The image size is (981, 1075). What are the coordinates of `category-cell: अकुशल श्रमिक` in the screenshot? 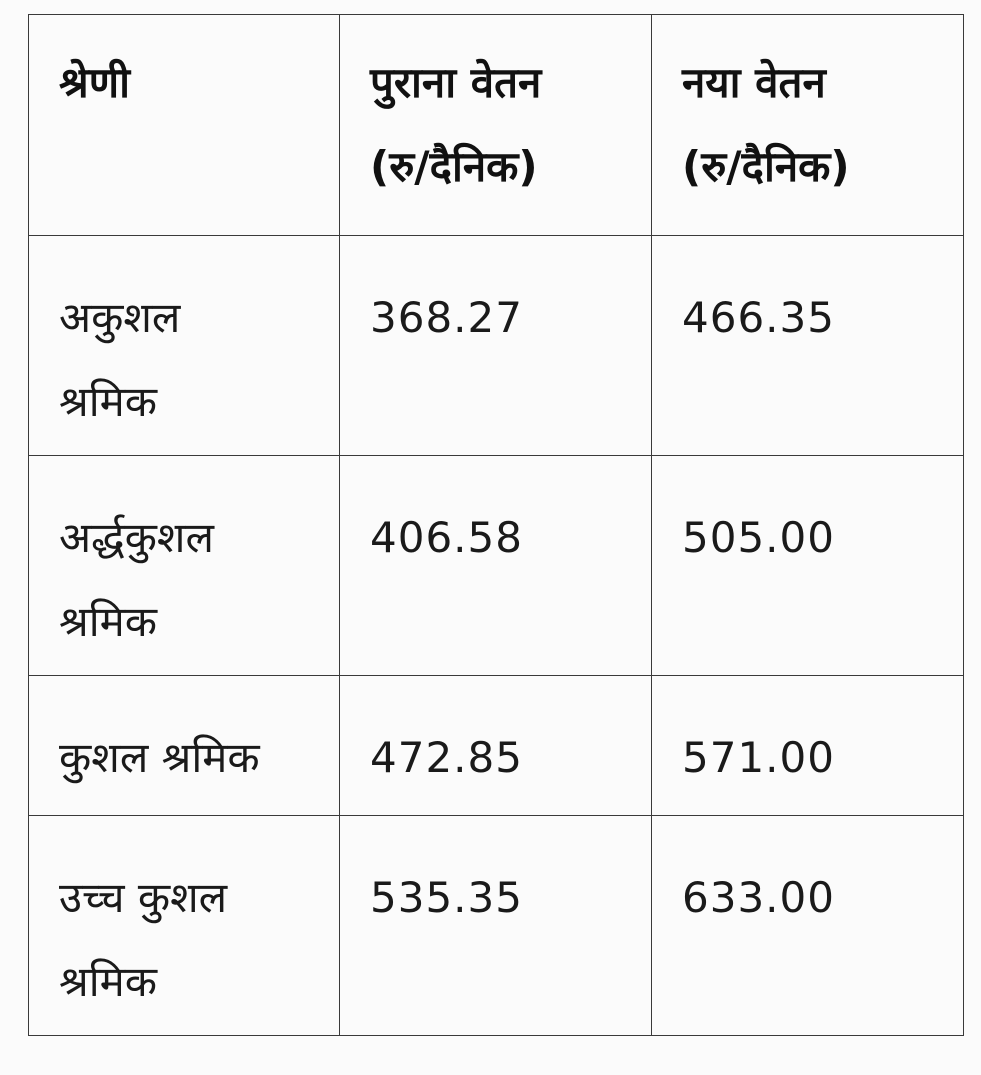 It's located at (184, 345).